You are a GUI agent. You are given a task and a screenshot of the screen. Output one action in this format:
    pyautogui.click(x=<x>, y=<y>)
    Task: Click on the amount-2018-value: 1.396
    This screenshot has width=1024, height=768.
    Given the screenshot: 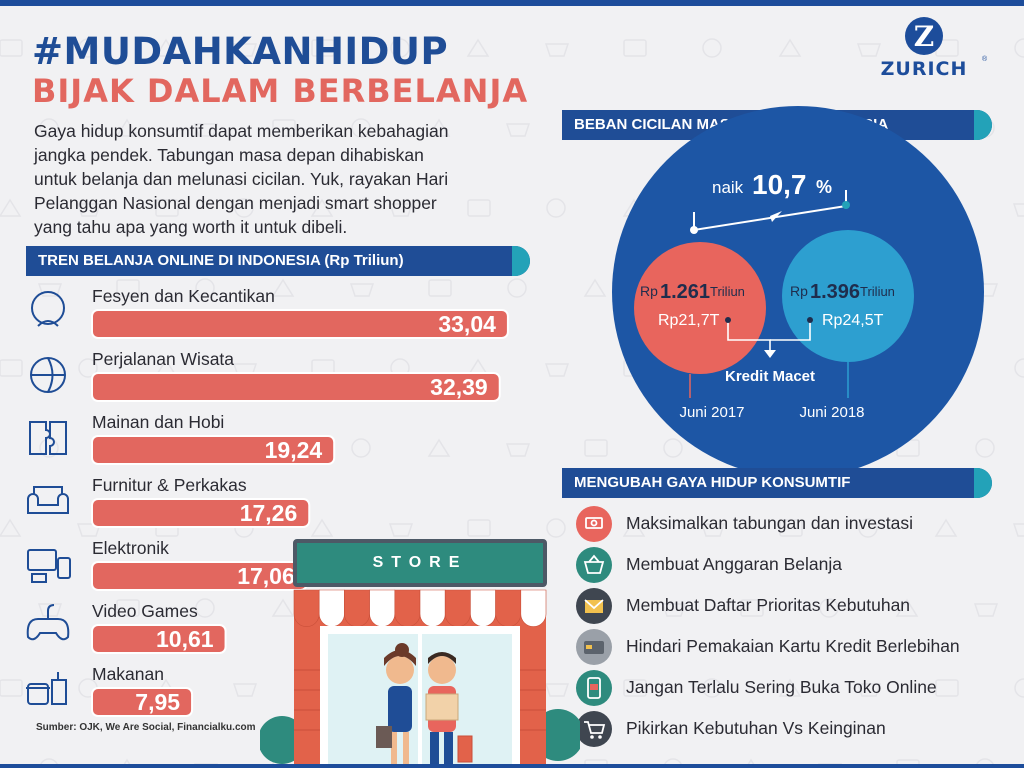 What is the action you would take?
    pyautogui.click(x=835, y=292)
    